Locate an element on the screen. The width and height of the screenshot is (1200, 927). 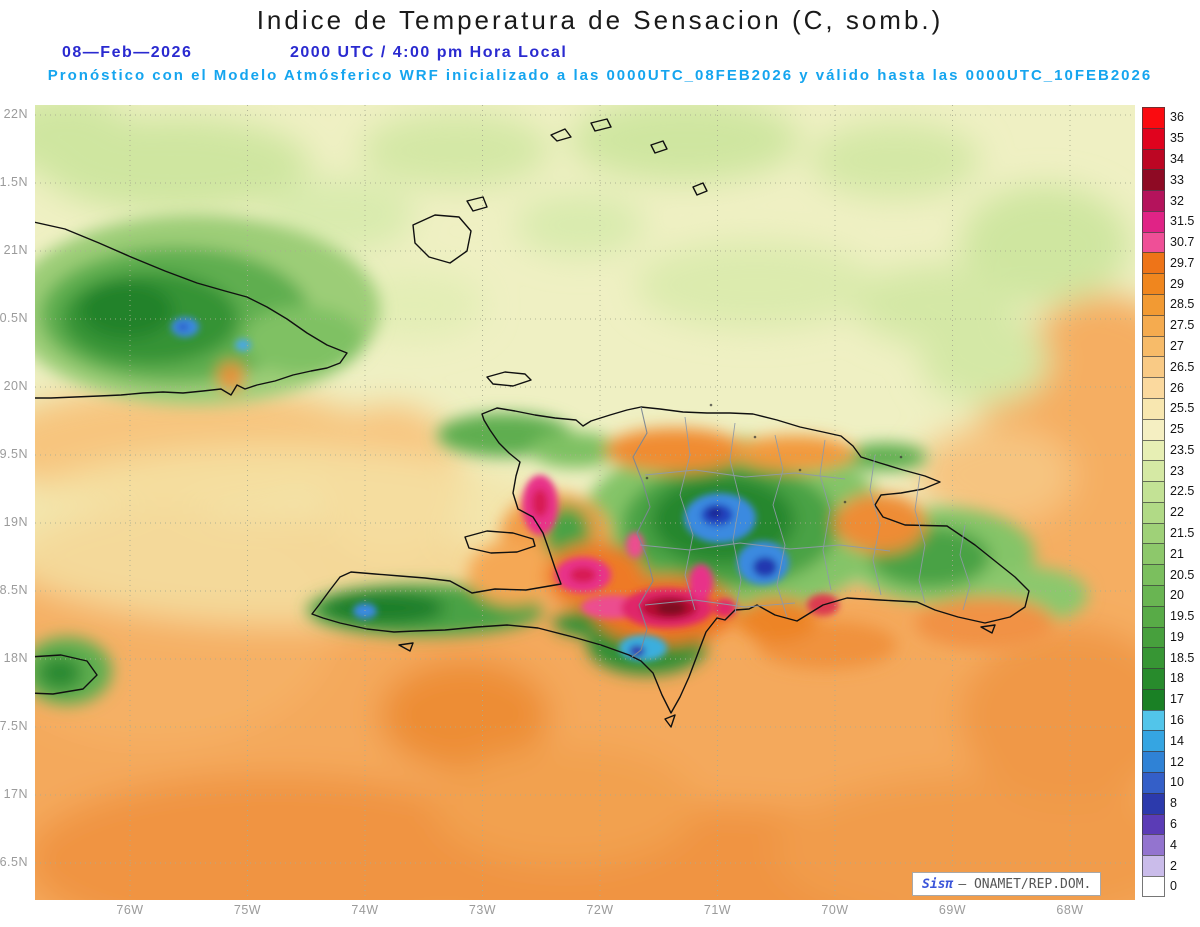
colorbar-entry: 12 is located at coordinates (1168, 761).